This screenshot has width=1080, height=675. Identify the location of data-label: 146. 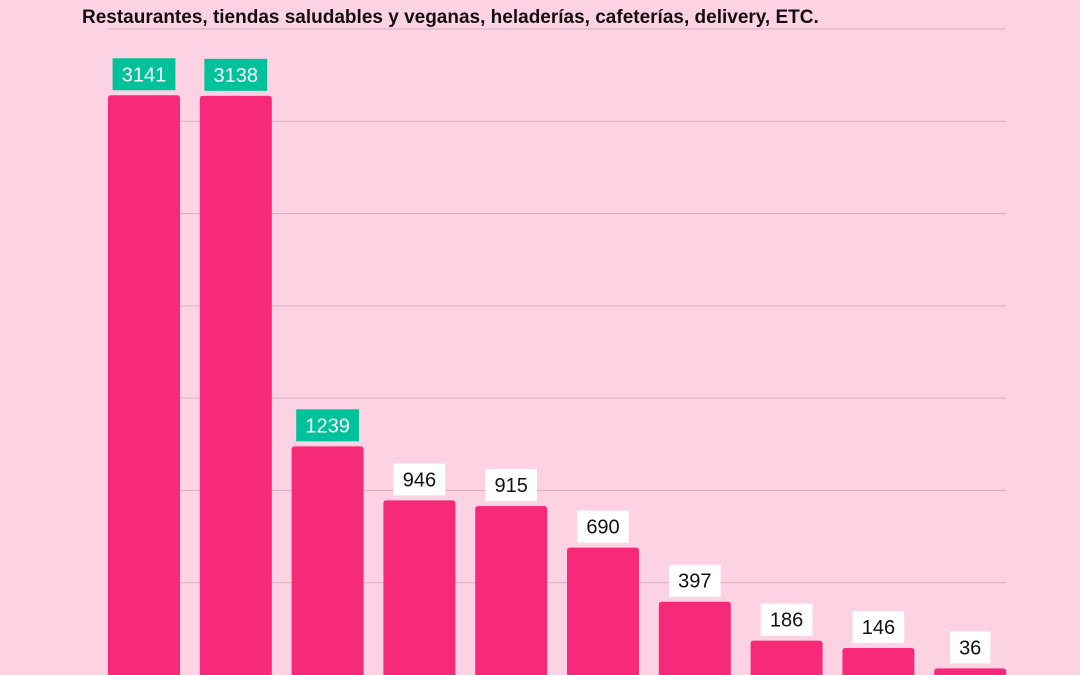
(878, 627).